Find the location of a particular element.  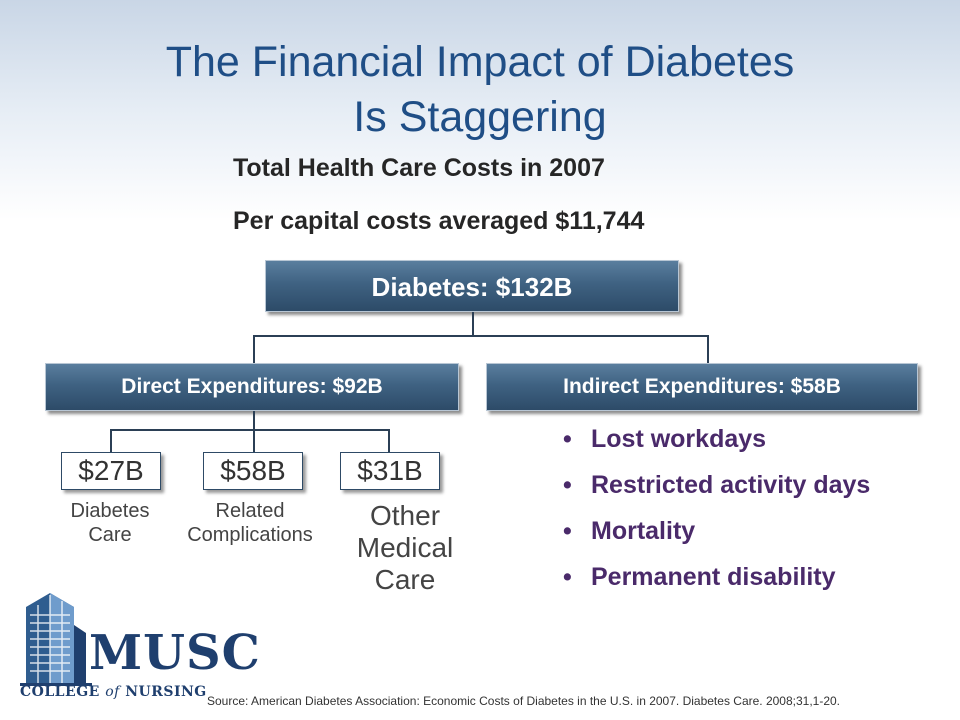

list-item: • Lost workdays is located at coordinates (743, 439).